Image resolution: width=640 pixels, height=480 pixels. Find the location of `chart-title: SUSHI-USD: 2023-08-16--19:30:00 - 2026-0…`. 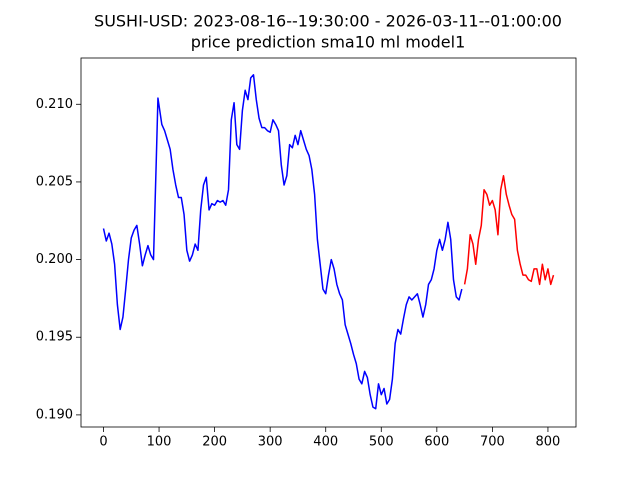

chart-title: SUSHI-USD: 2023-08-16--19:30:00 - 2026-0… is located at coordinates (328, 21).